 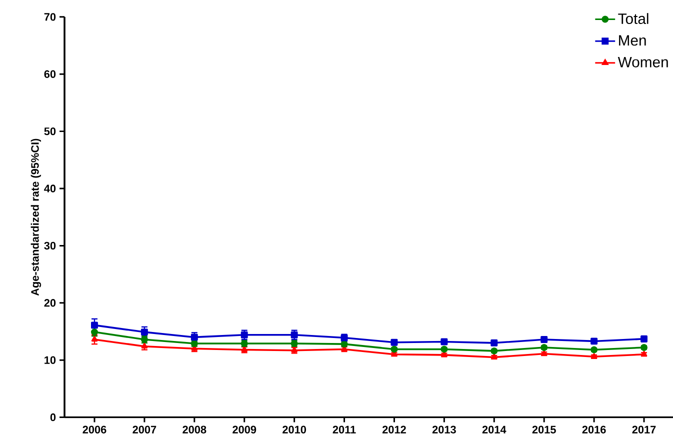 I want to click on y-tick-label: 30, so click(x=50, y=246).